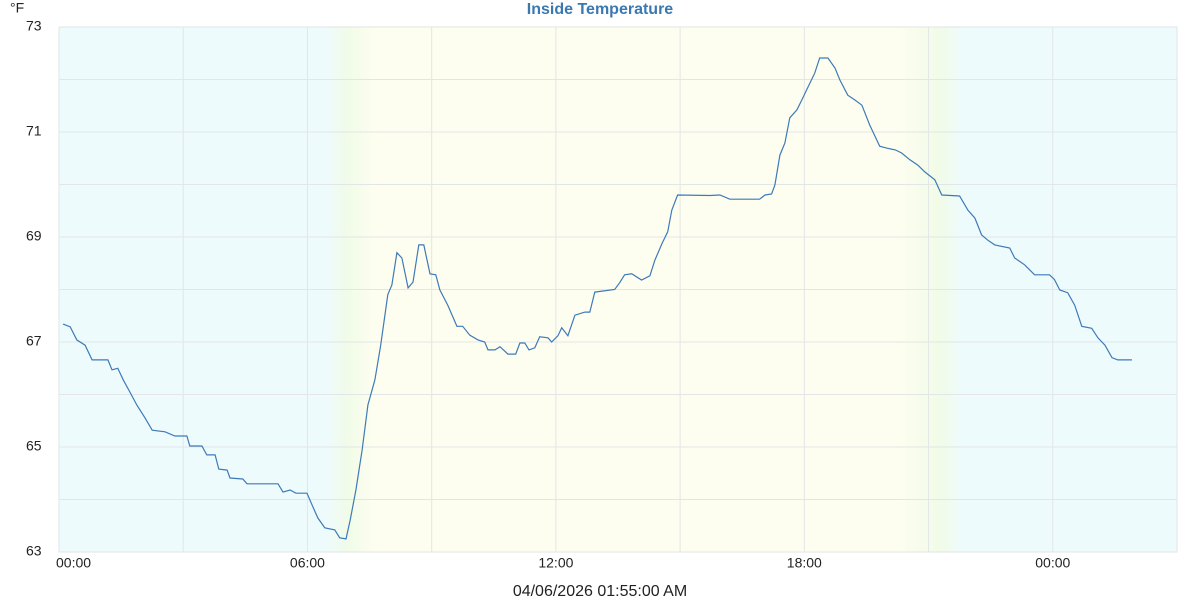 This screenshot has height=600, width=1200. Describe the element at coordinates (34, 446) in the screenshot. I see `y-tick-label: 65` at that location.